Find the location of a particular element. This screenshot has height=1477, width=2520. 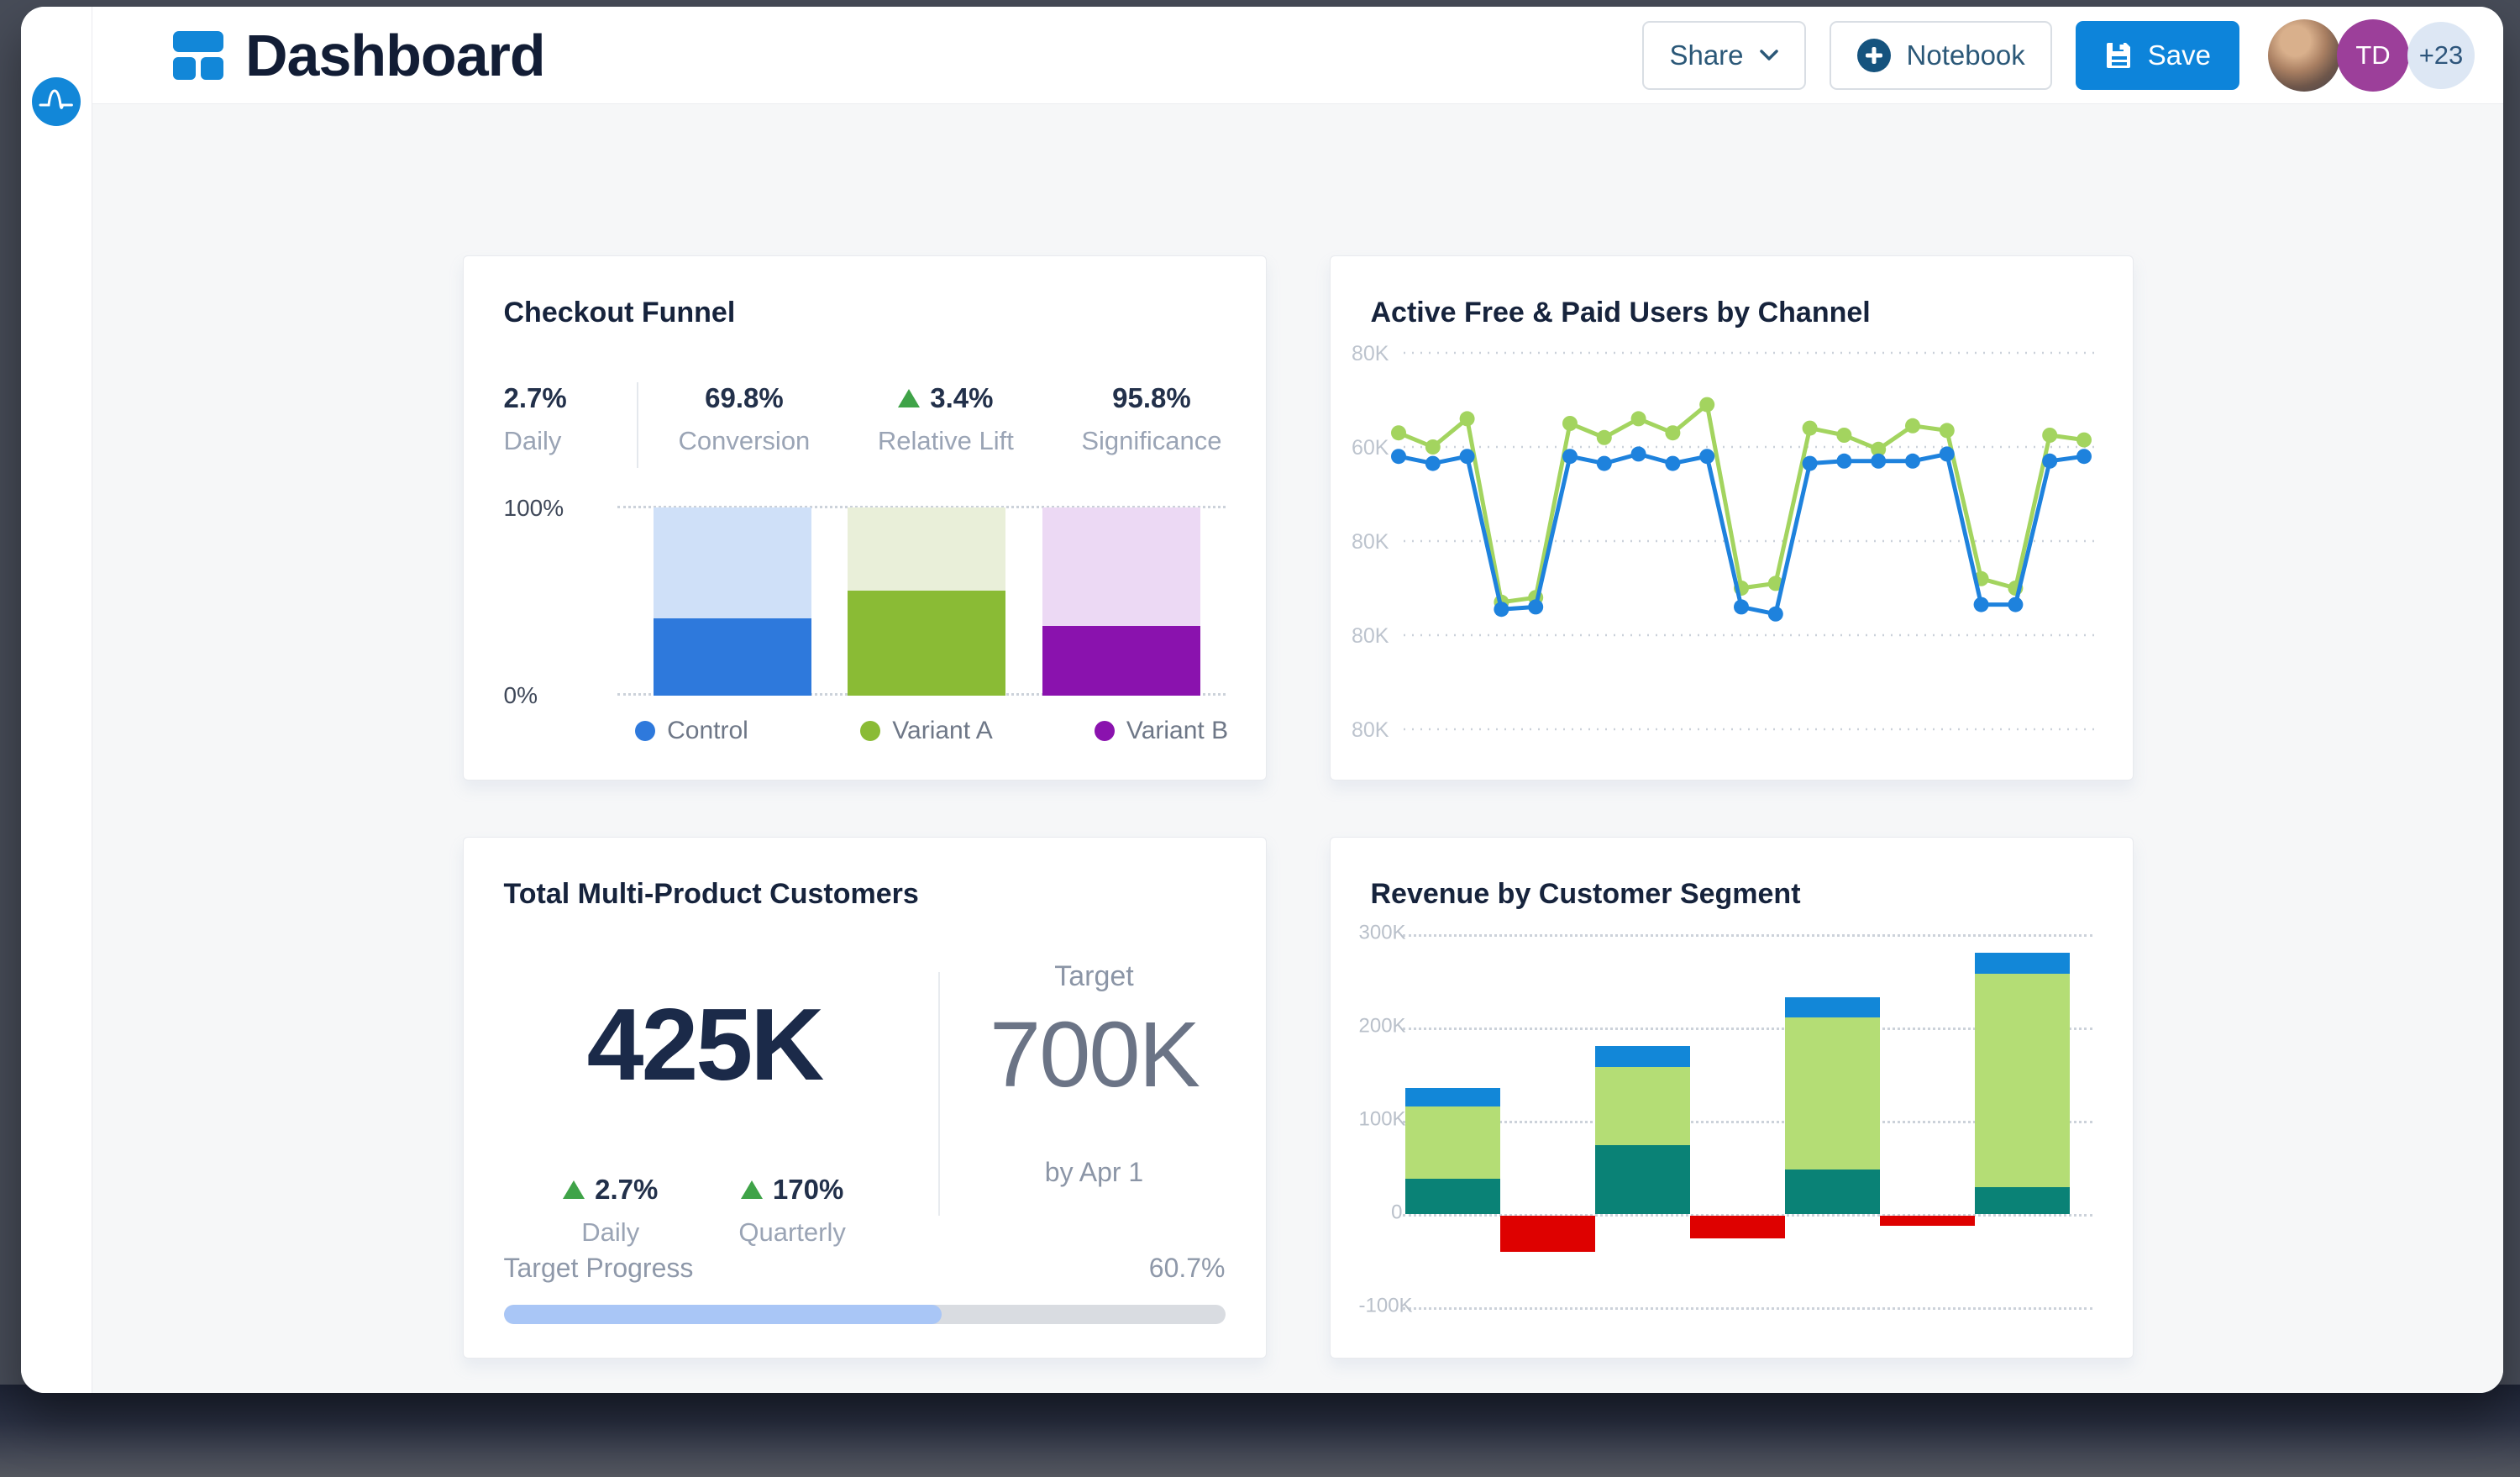

funnel-bar-control is located at coordinates (732, 601).